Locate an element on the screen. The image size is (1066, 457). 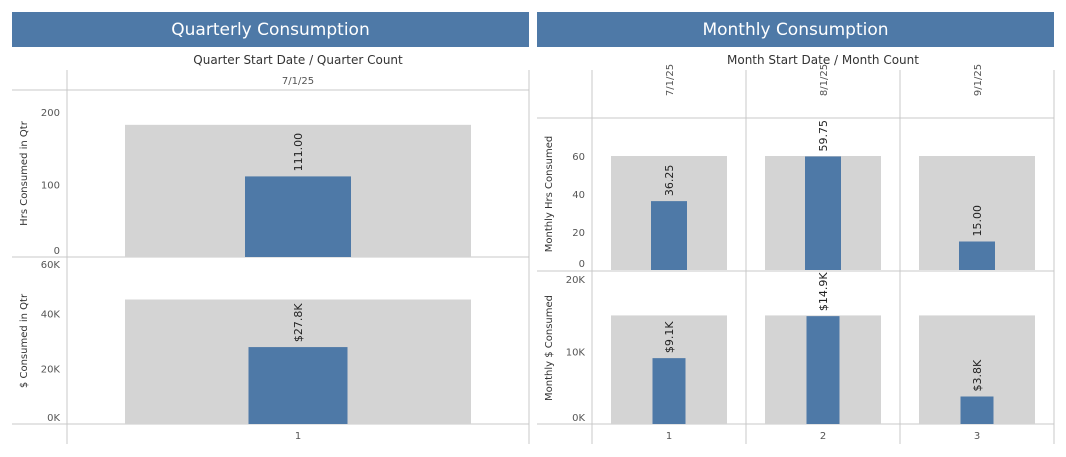
quarter-dollars-data-label: $27.8K is located at coordinates (298, 322).